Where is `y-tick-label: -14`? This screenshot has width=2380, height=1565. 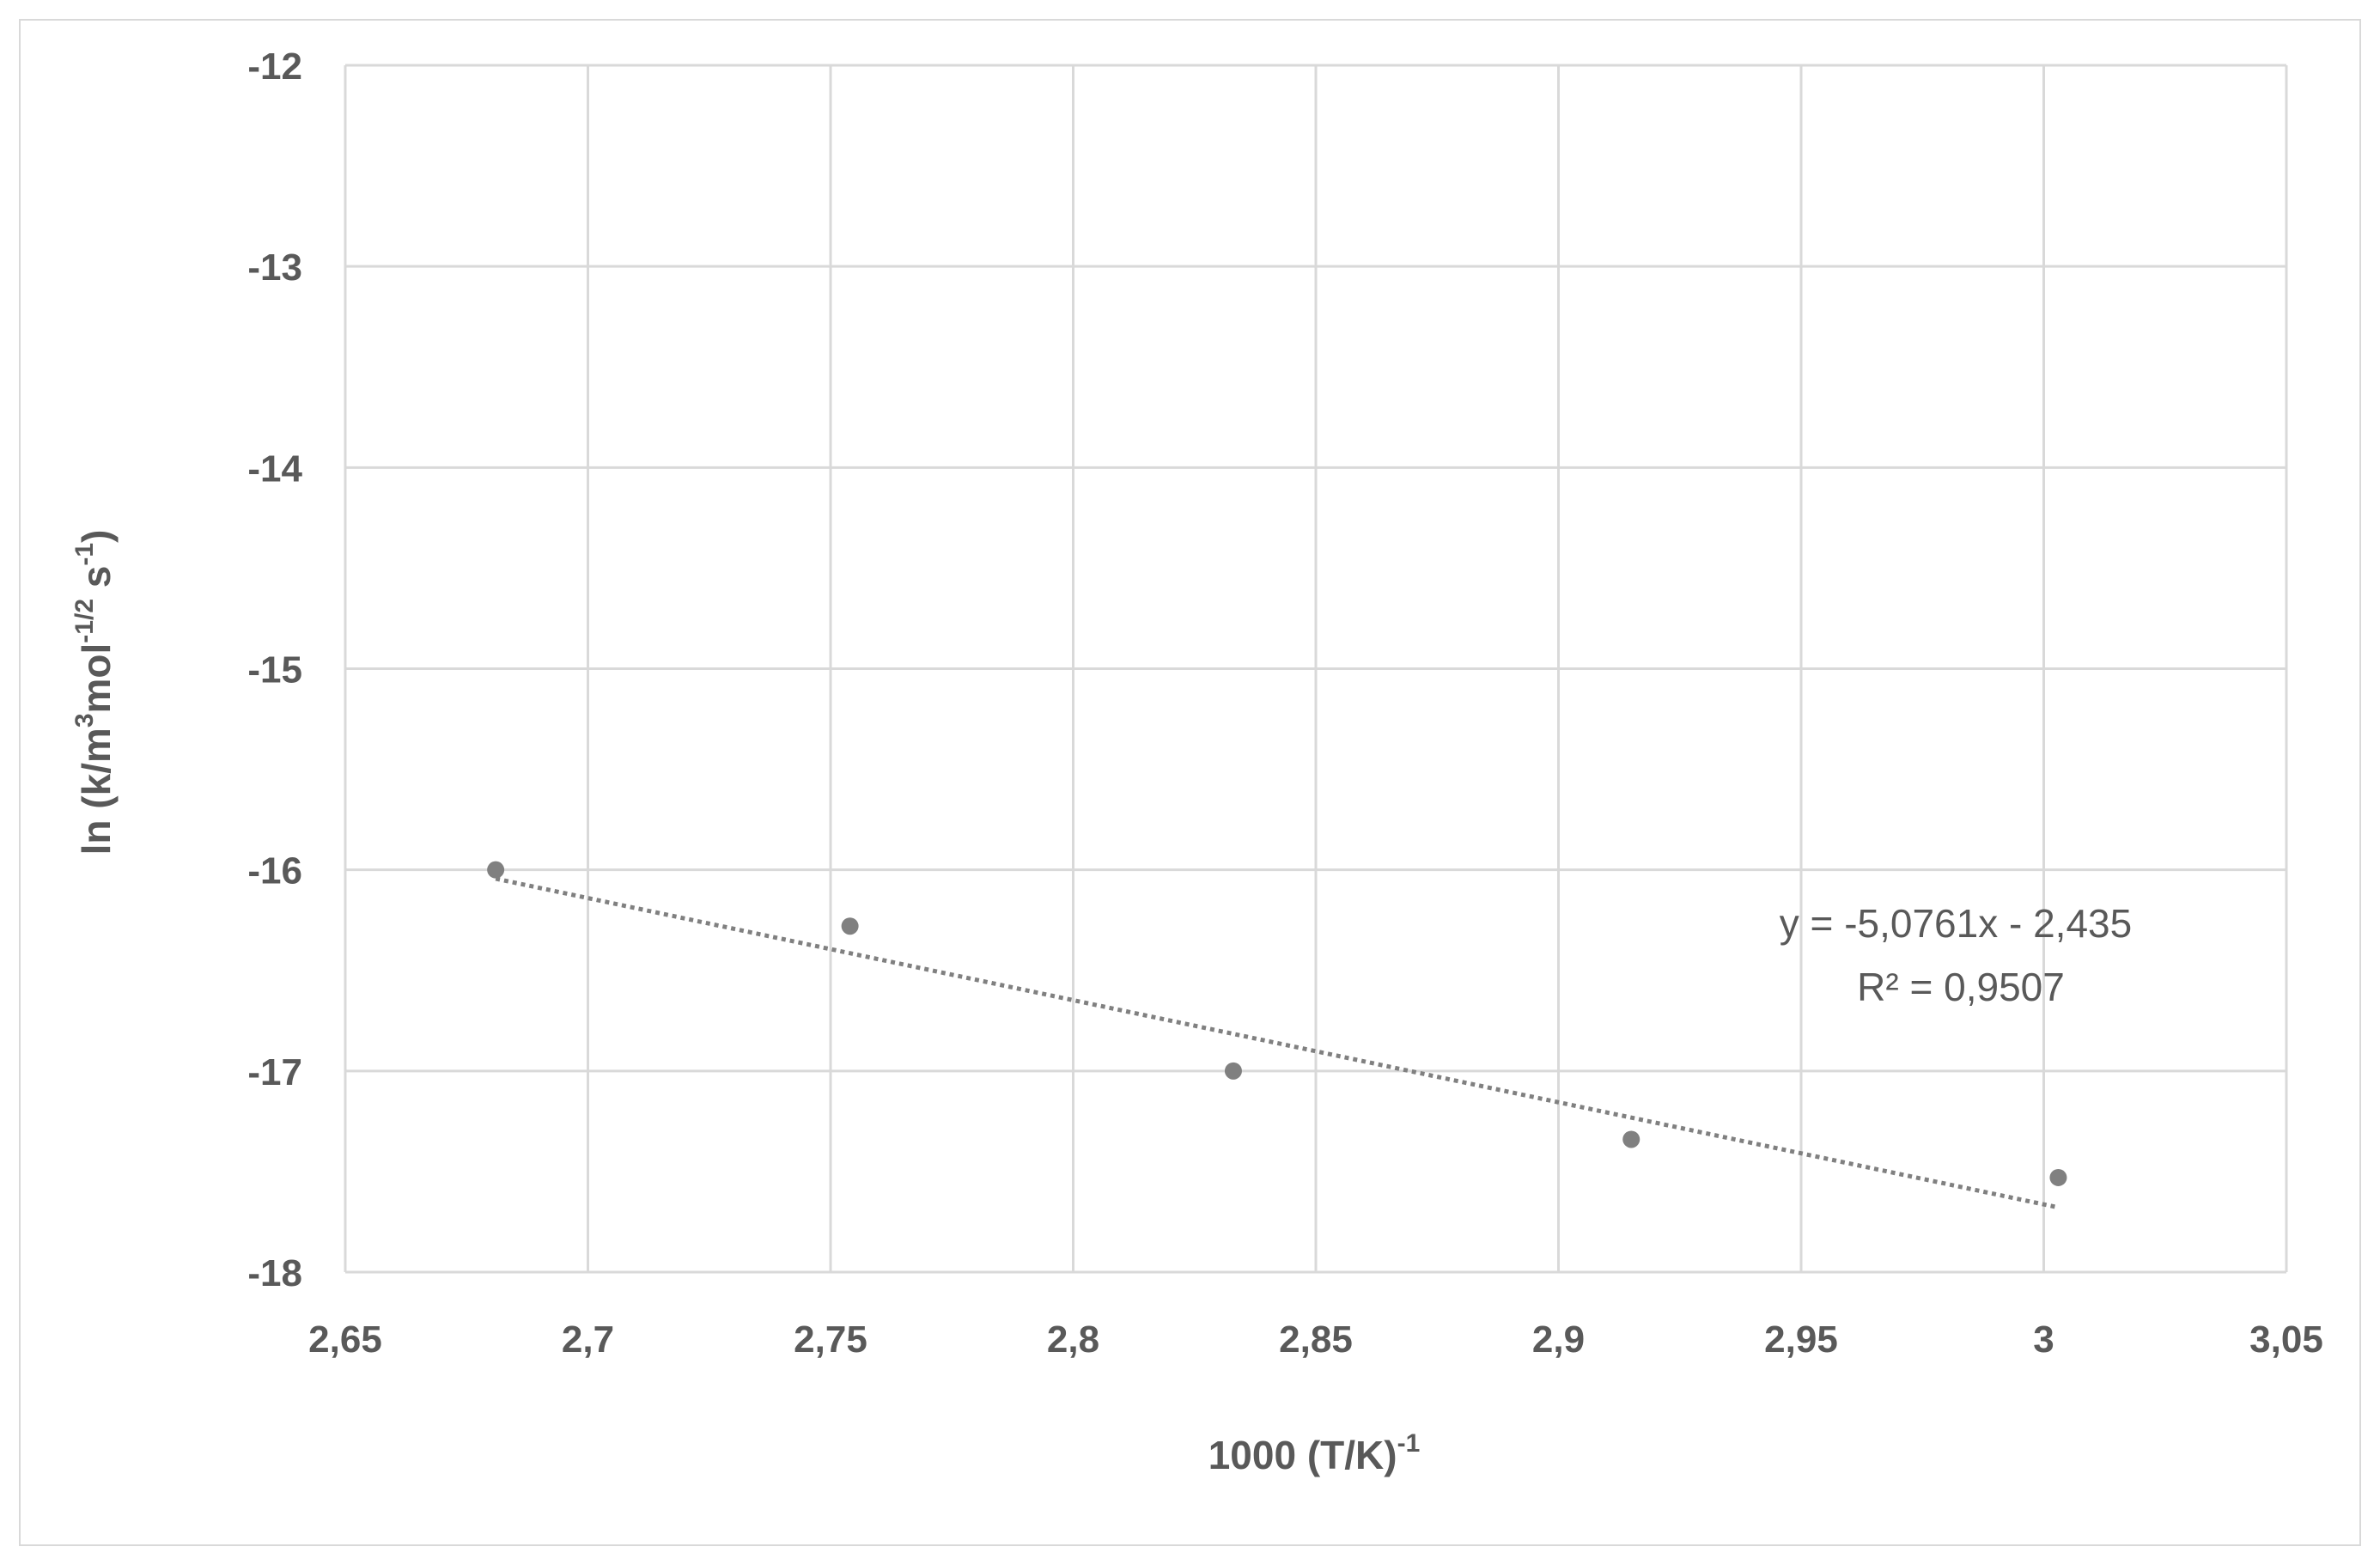 y-tick-label: -14 is located at coordinates (274, 469).